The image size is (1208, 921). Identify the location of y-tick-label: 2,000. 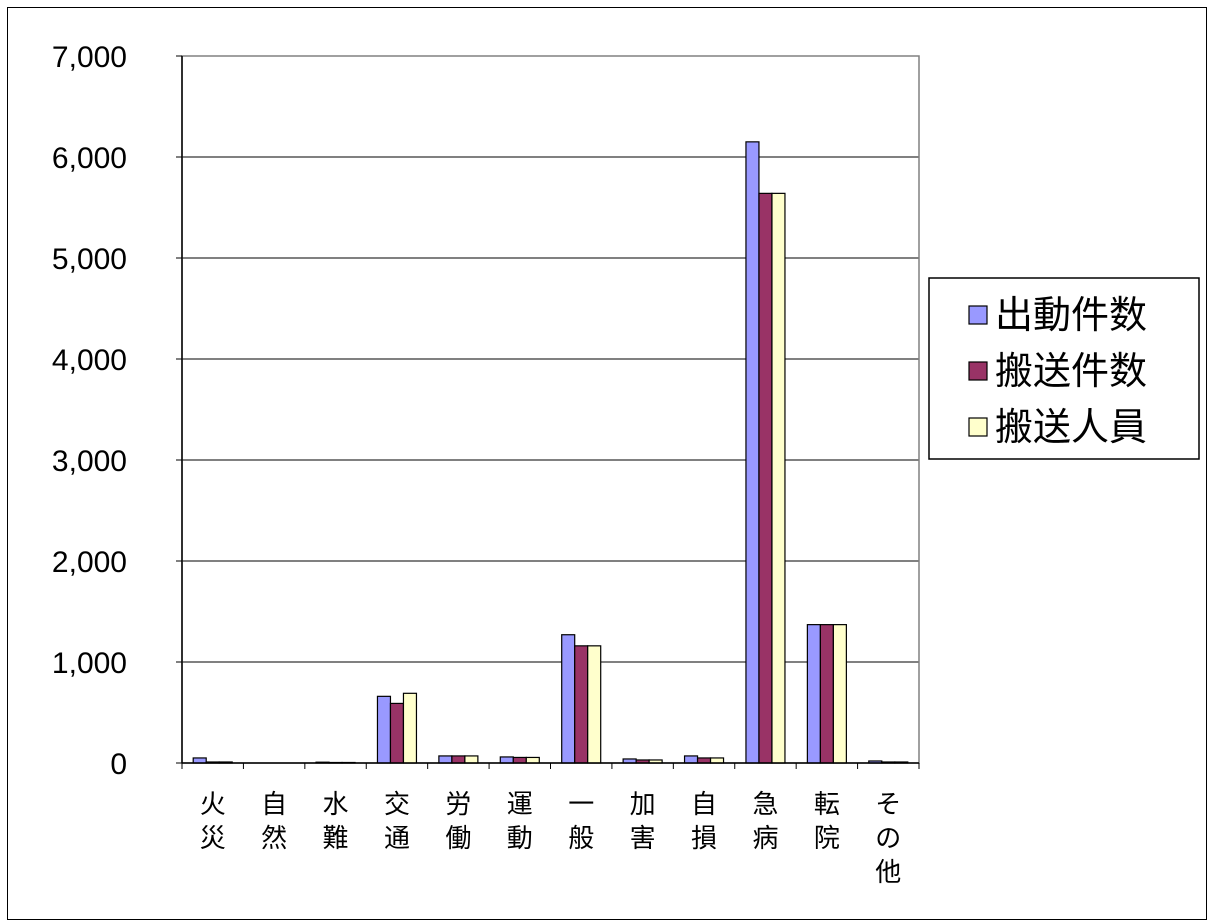
(89, 562).